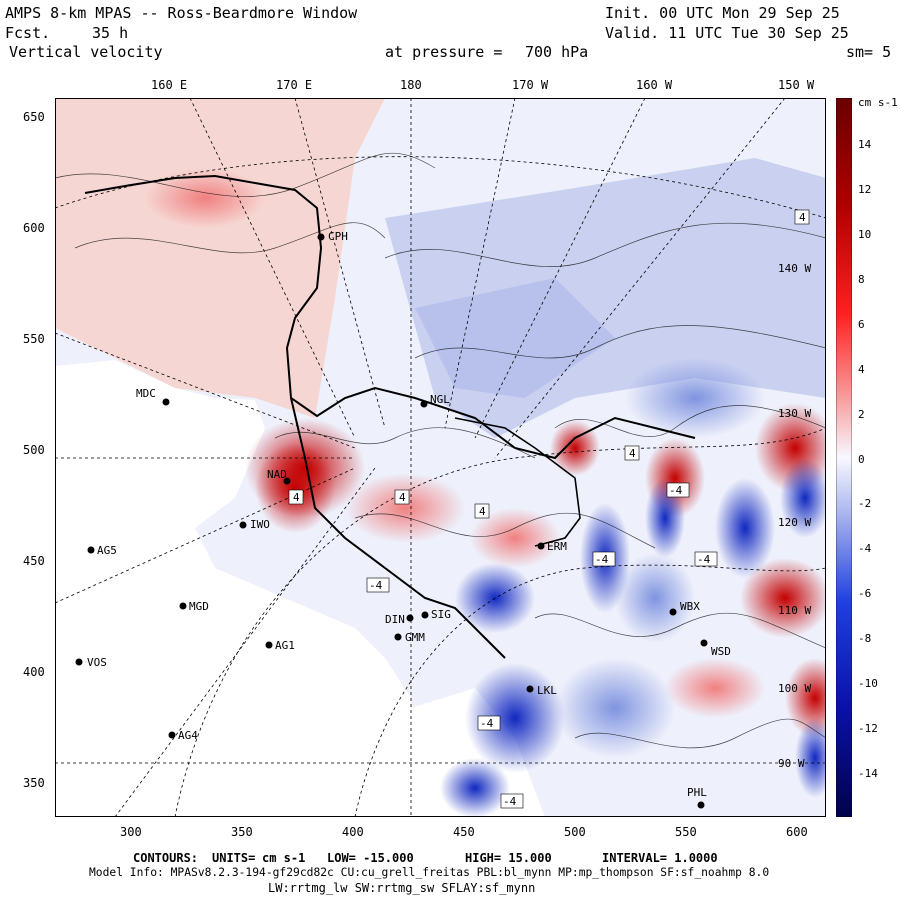 The image size is (900, 900). Describe the element at coordinates (721, 651) in the screenshot. I see `station-label-wsd: WSD` at that location.